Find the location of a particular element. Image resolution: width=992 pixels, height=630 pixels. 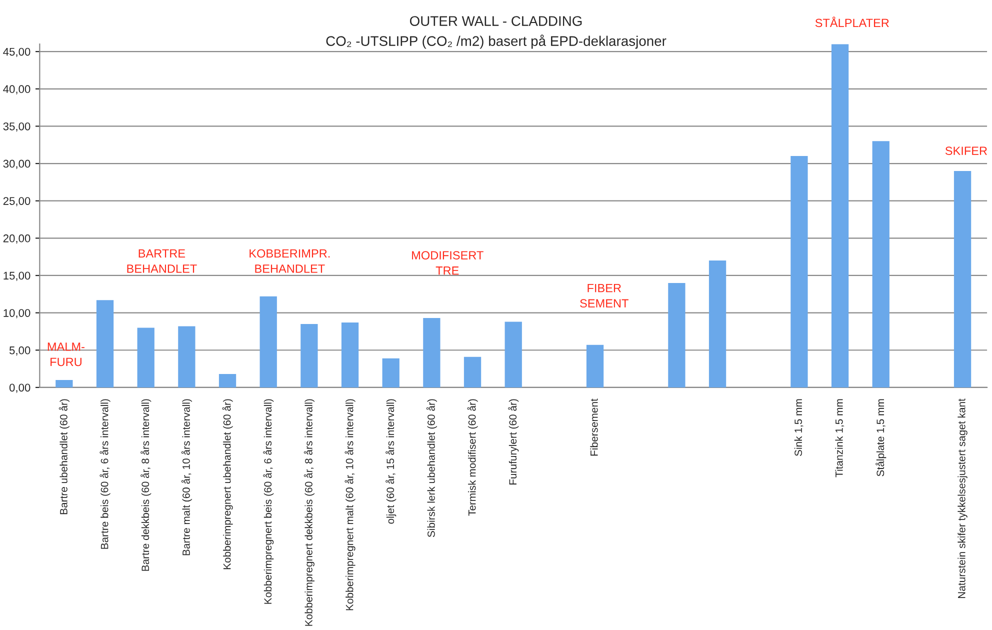

x-tick-label: Sibirsk lerk ubehandlet (60 år) is located at coordinates (431, 468).